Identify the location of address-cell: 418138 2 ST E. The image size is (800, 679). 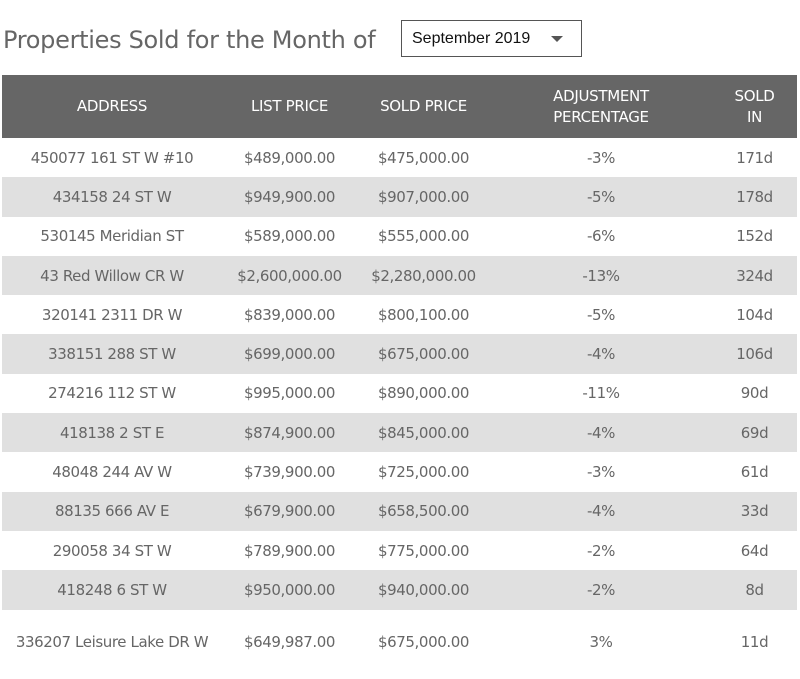
(112, 432).